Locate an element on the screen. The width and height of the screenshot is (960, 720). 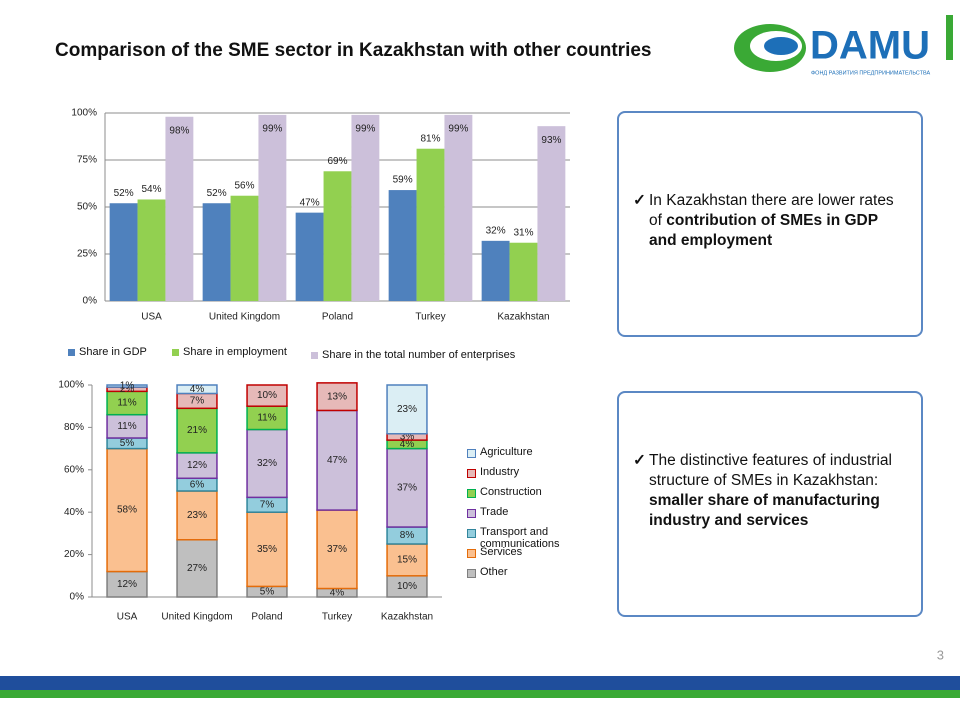
data-label: 54% is located at coordinates (151, 189).